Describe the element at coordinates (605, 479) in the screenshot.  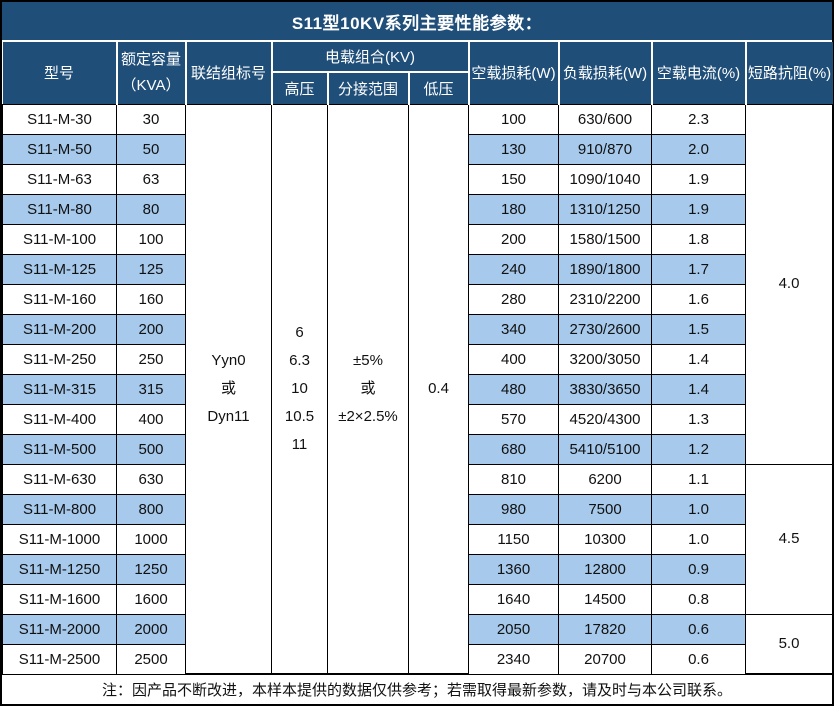
I see `load-loss-cell: 6200` at that location.